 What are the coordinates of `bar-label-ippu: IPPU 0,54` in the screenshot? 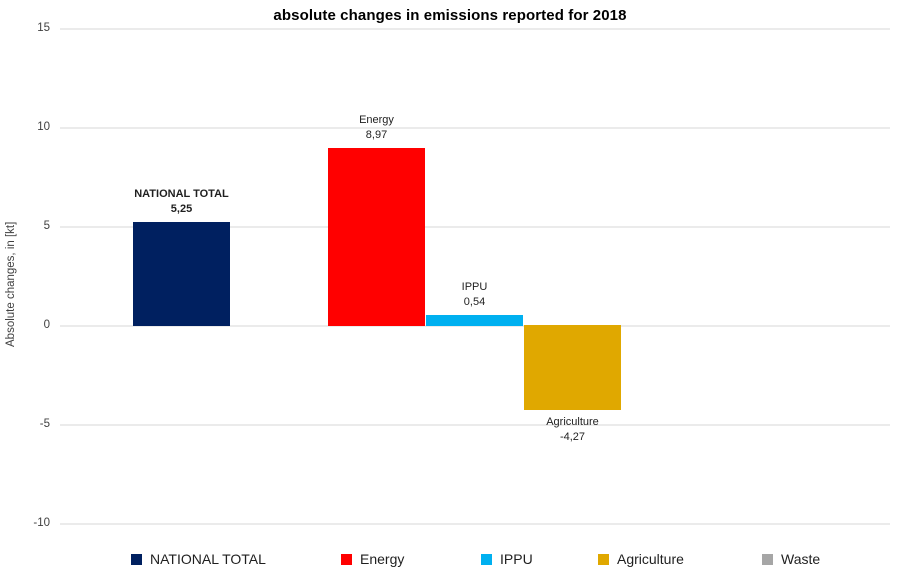 It's located at (475, 295).